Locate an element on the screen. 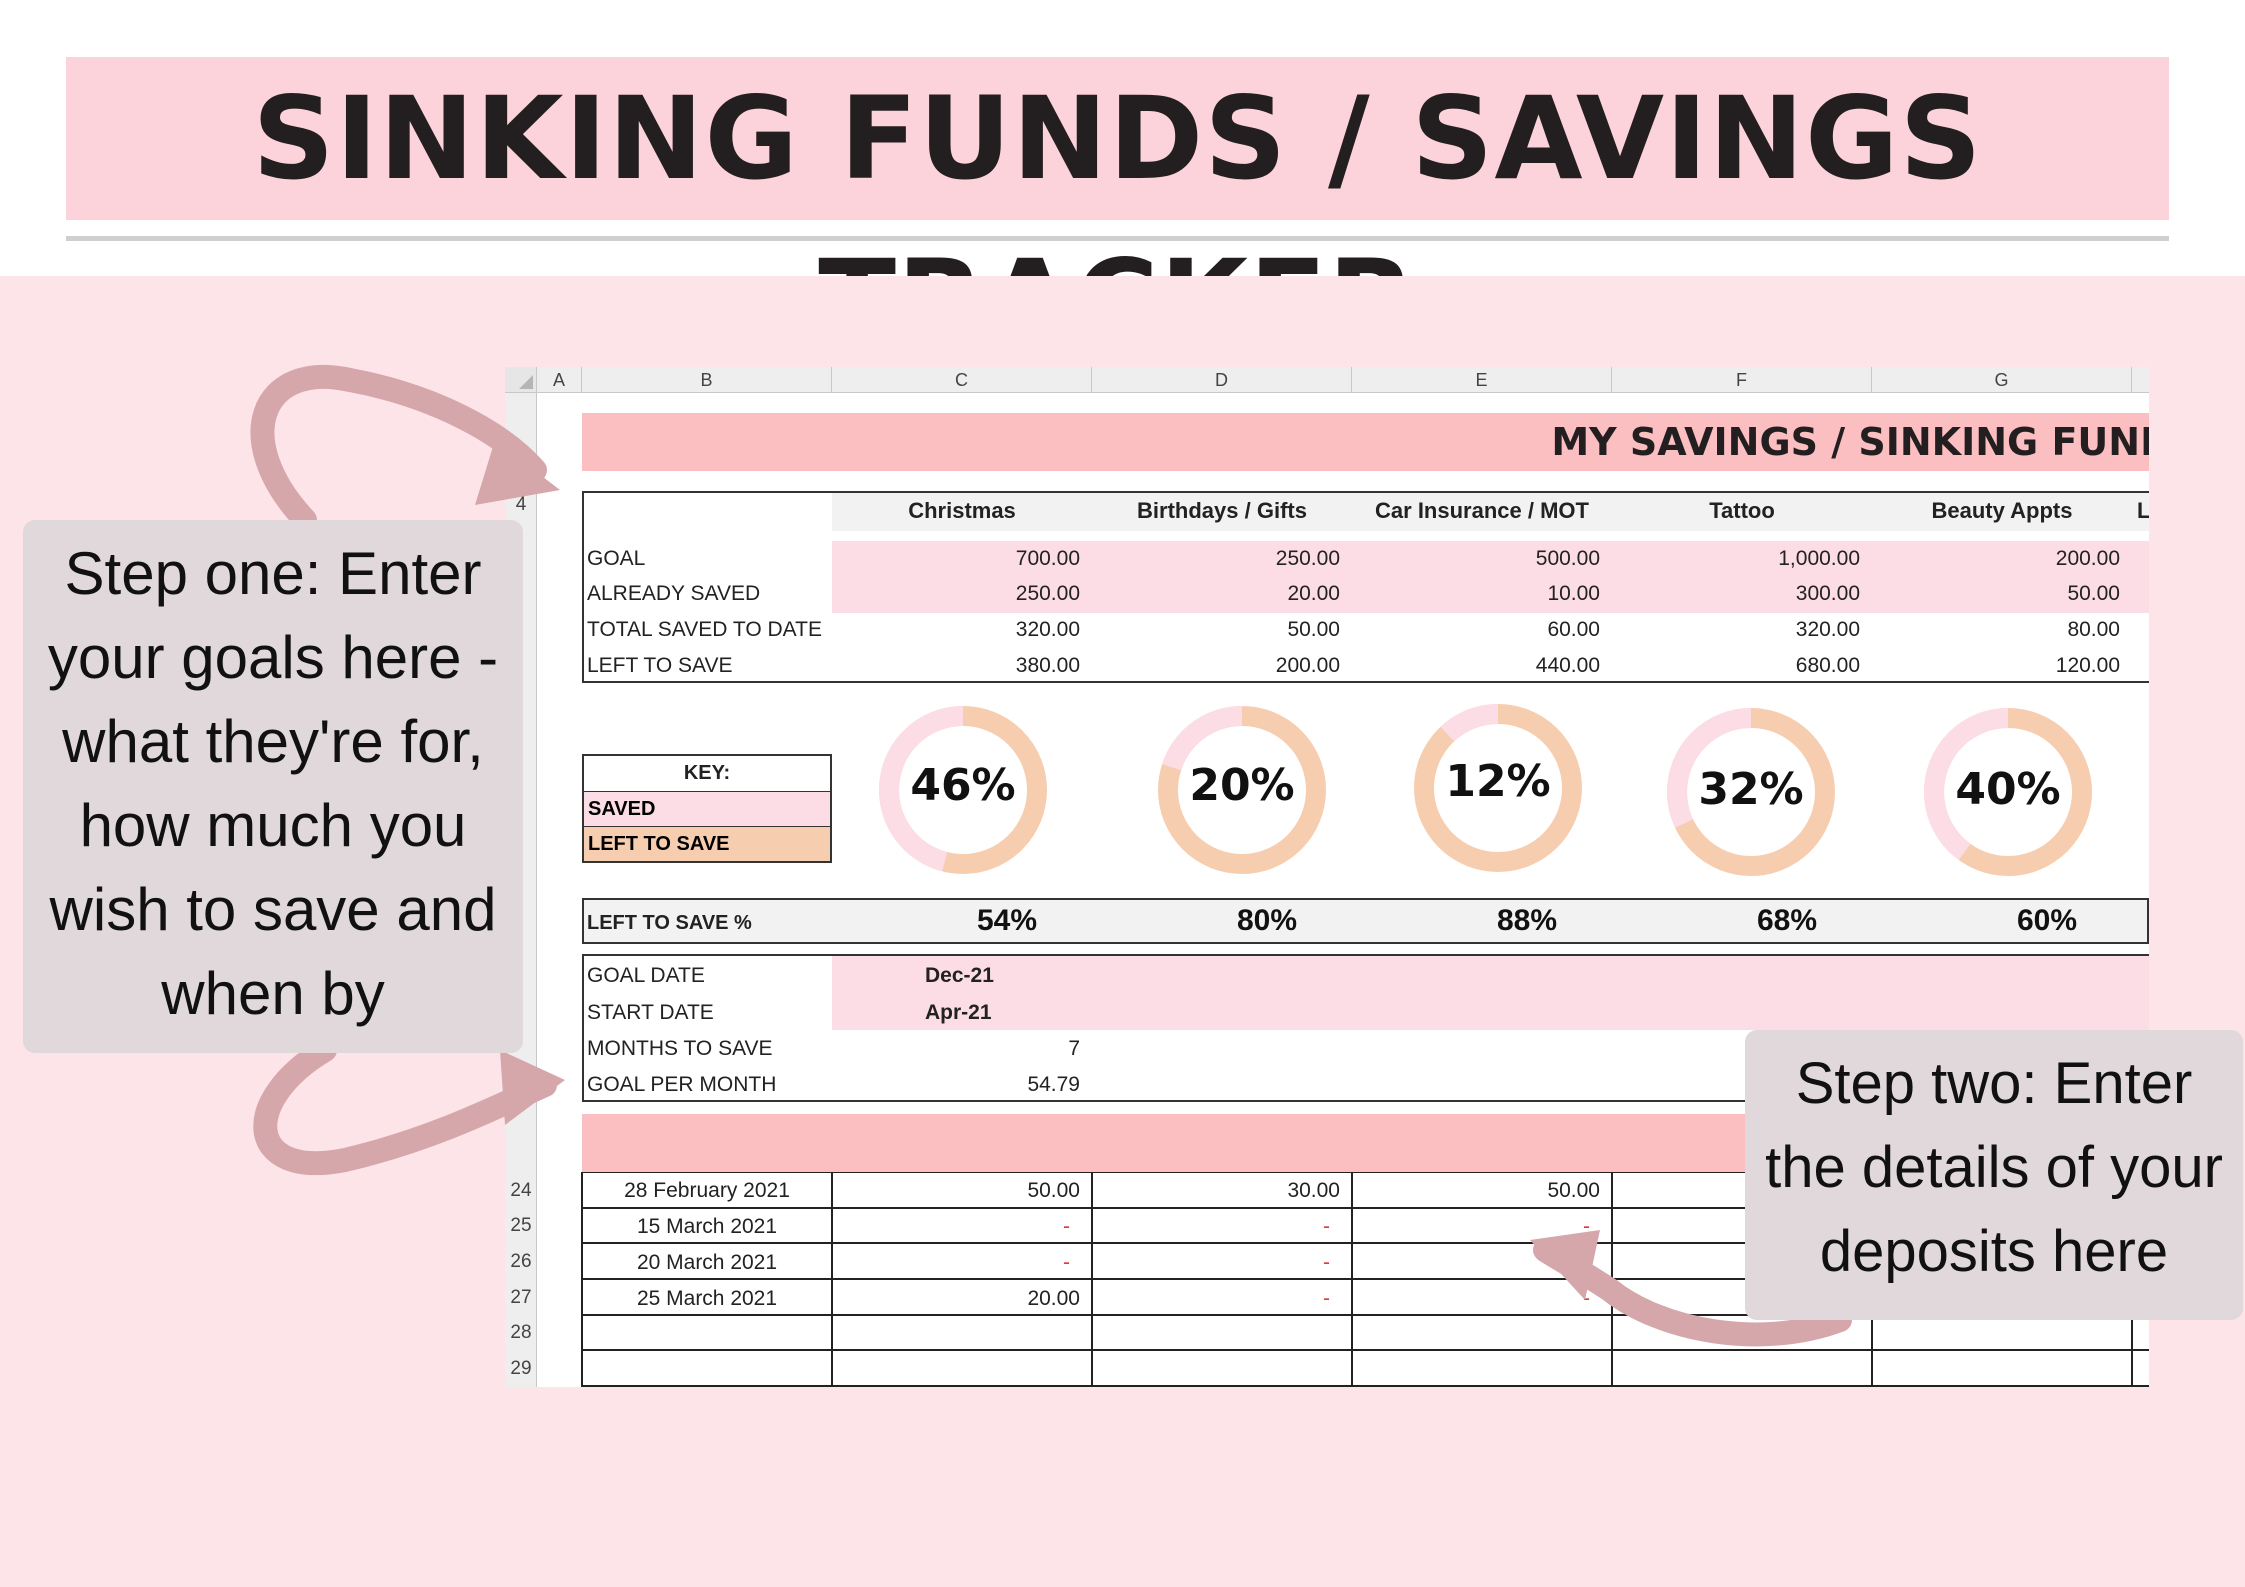 Image resolution: width=2245 pixels, height=1587 pixels. category-christmas: Christmas is located at coordinates (962, 510).